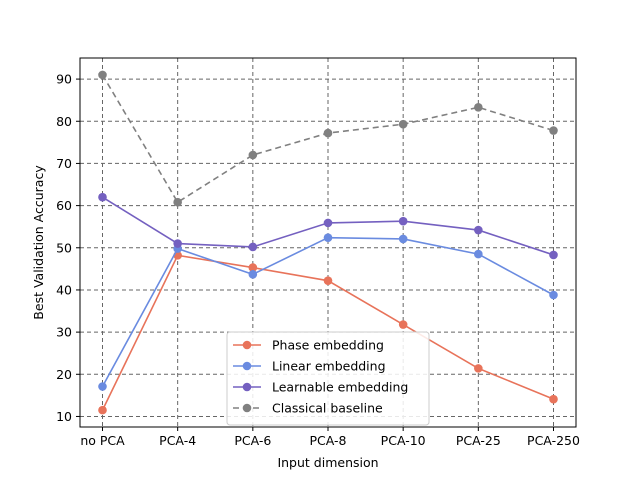 This screenshot has height=480, width=640. I want to click on y-tick-label: 40, so click(64, 289).